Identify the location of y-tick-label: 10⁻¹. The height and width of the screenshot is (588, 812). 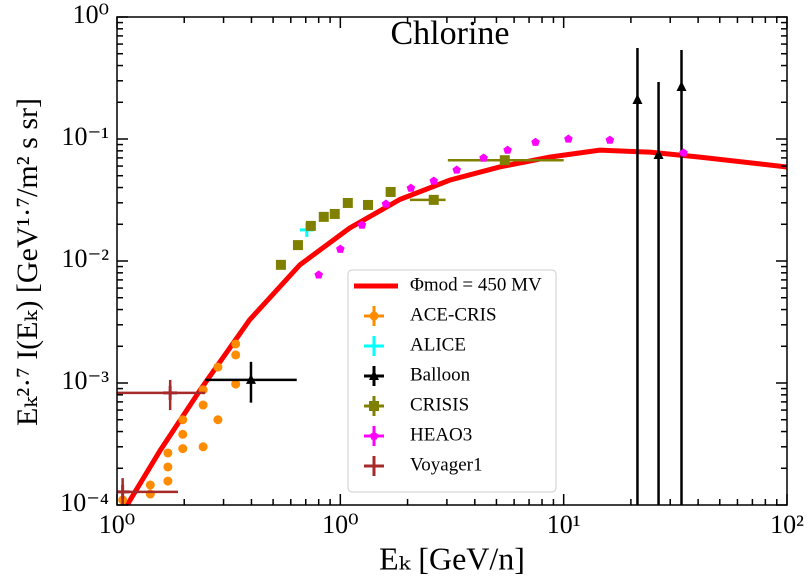
(85, 136).